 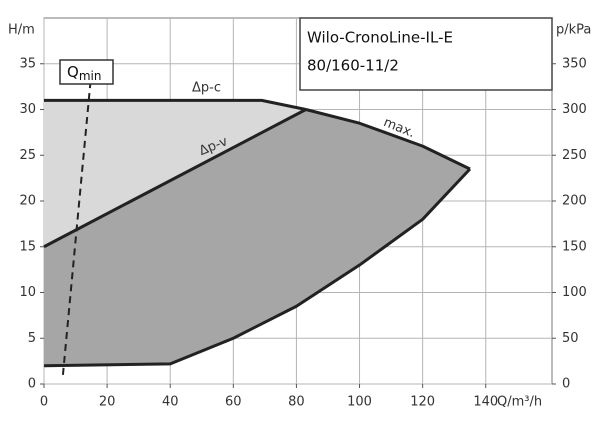 What do you see at coordinates (566, 384) in the screenshot?
I see `y2-tick-label: 0` at bounding box center [566, 384].